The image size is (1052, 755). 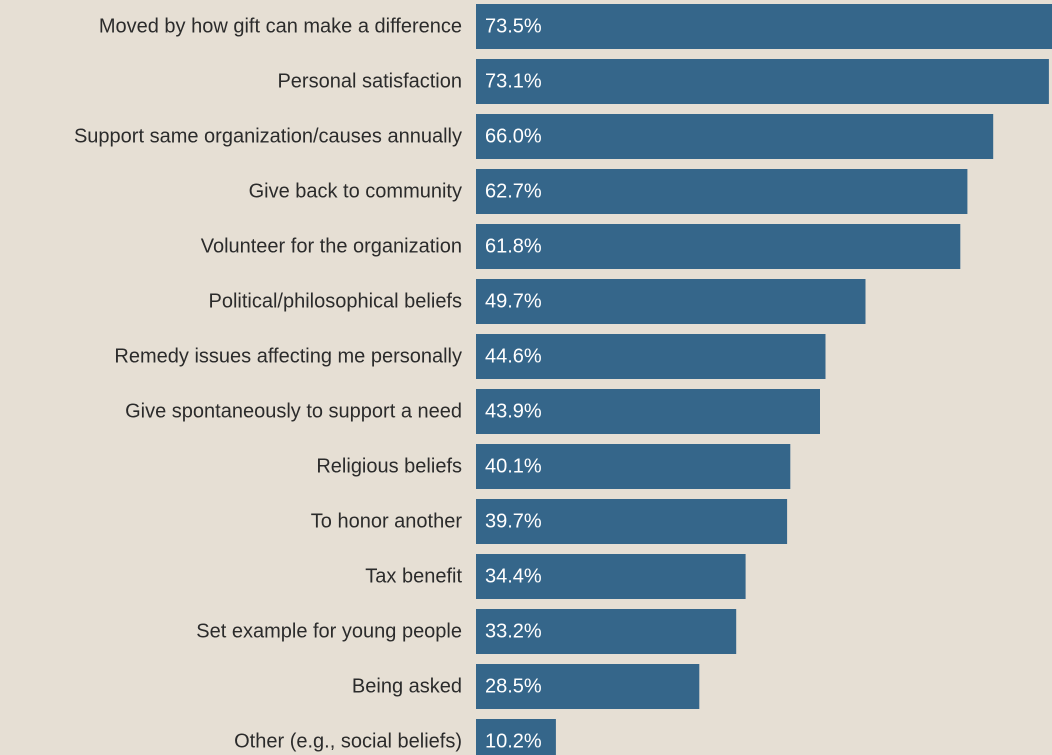 What do you see at coordinates (513, 192) in the screenshot?
I see `value-label: 62.7%` at bounding box center [513, 192].